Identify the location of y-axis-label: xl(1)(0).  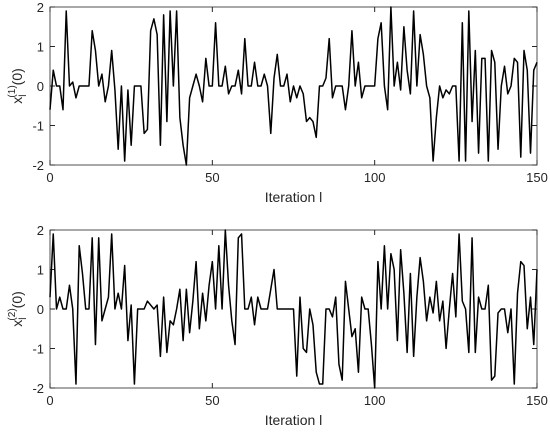
(18, 86).